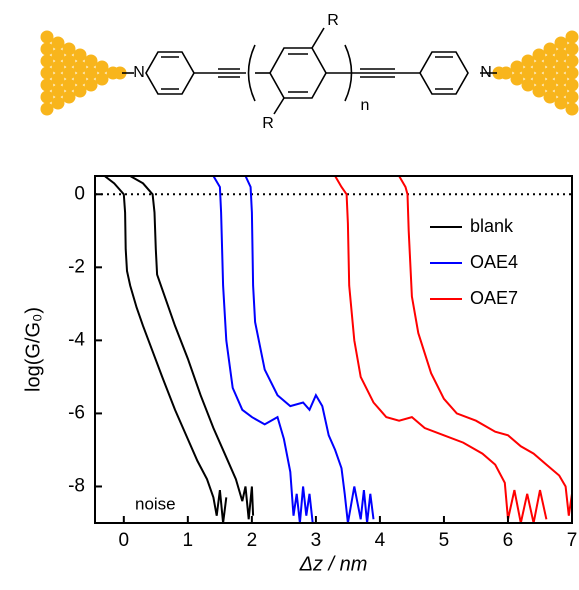  I want to click on gold-electrodes, so click(309, 73).